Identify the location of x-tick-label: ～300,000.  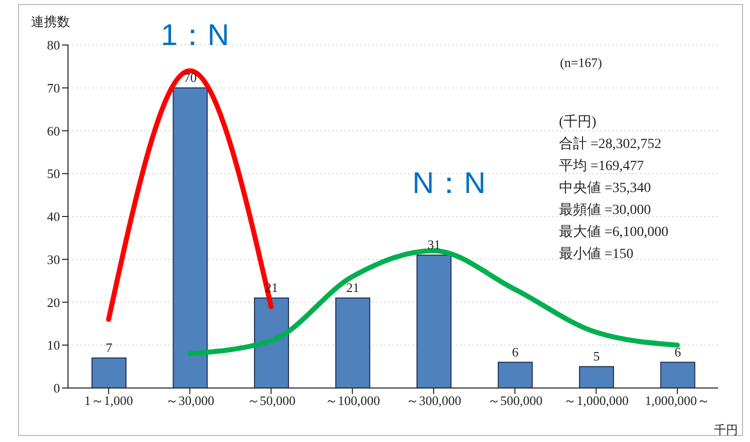
(434, 400).